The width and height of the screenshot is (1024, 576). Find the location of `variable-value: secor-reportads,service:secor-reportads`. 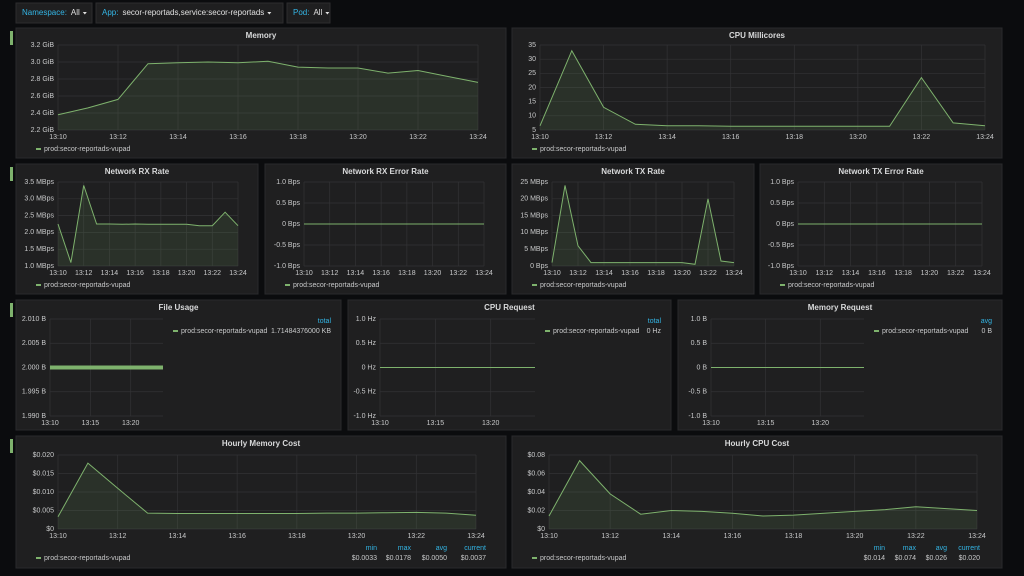

variable-value: secor-reportads,service:secor-reportads is located at coordinates (193, 12).